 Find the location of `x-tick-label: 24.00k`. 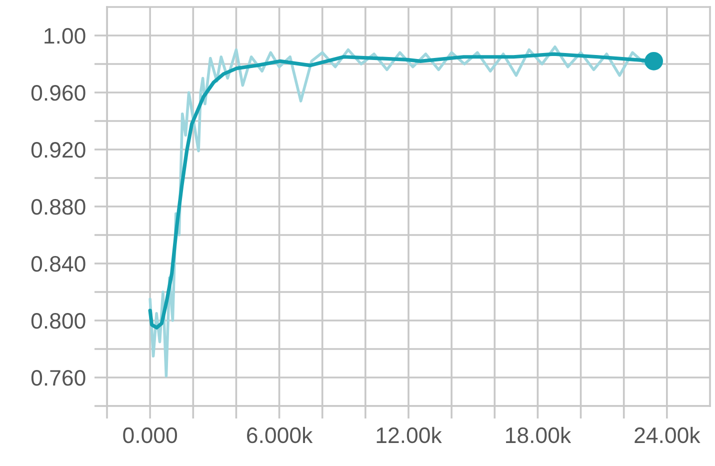

x-tick-label: 24.00k is located at coordinates (667, 435).